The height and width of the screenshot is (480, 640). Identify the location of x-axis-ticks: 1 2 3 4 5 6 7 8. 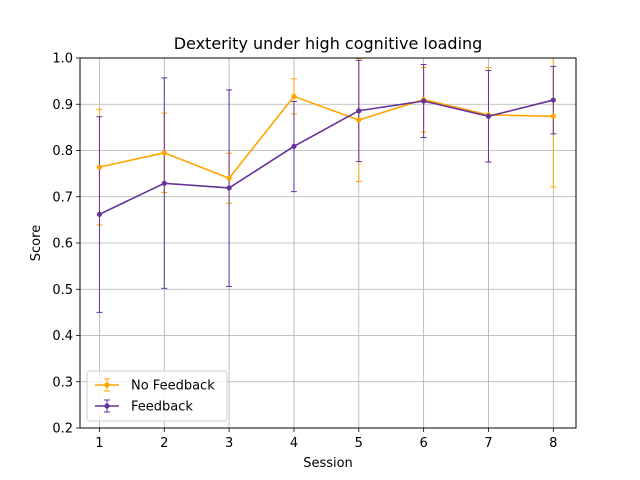
(326, 439).